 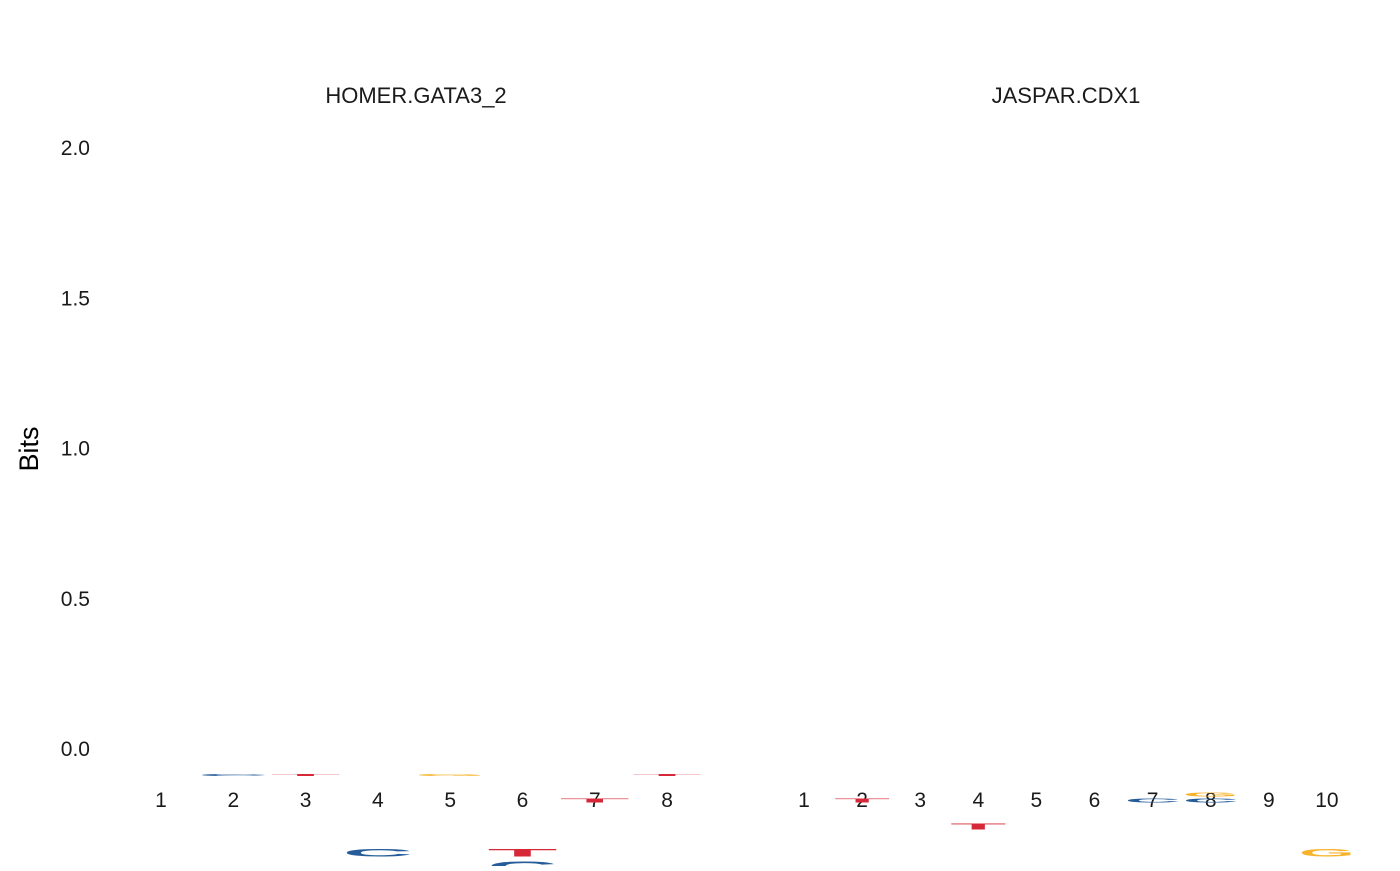 What do you see at coordinates (75, 298) in the screenshot?
I see `y-tick-label: 1.5` at bounding box center [75, 298].